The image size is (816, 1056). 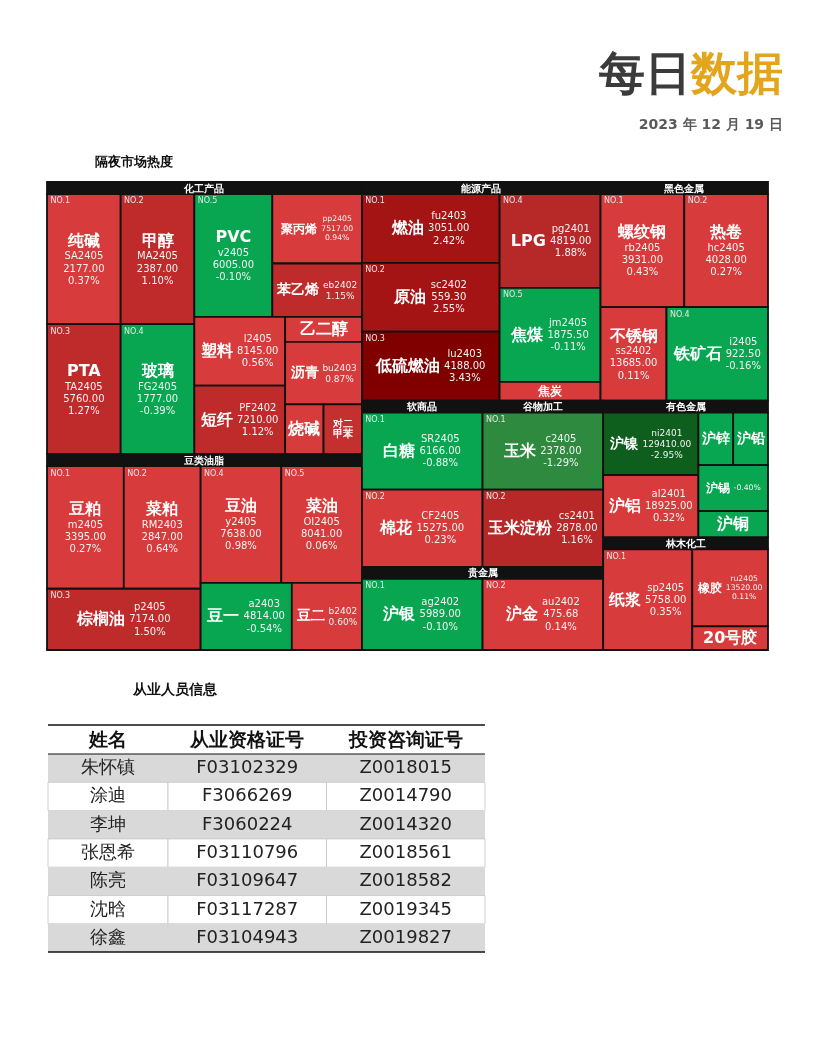 I want to click on text: ni2401, so click(x=667, y=432).